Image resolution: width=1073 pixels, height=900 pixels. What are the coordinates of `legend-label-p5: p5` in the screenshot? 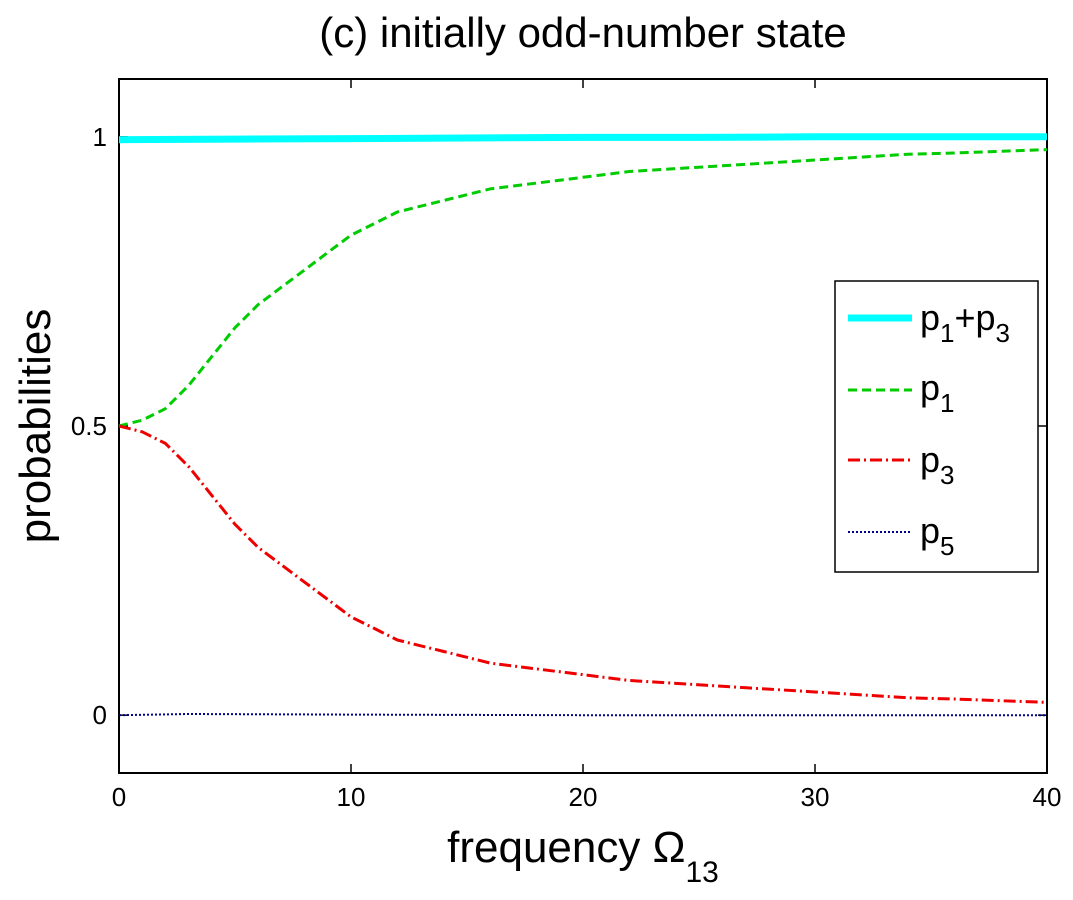 It's located at (937, 535).